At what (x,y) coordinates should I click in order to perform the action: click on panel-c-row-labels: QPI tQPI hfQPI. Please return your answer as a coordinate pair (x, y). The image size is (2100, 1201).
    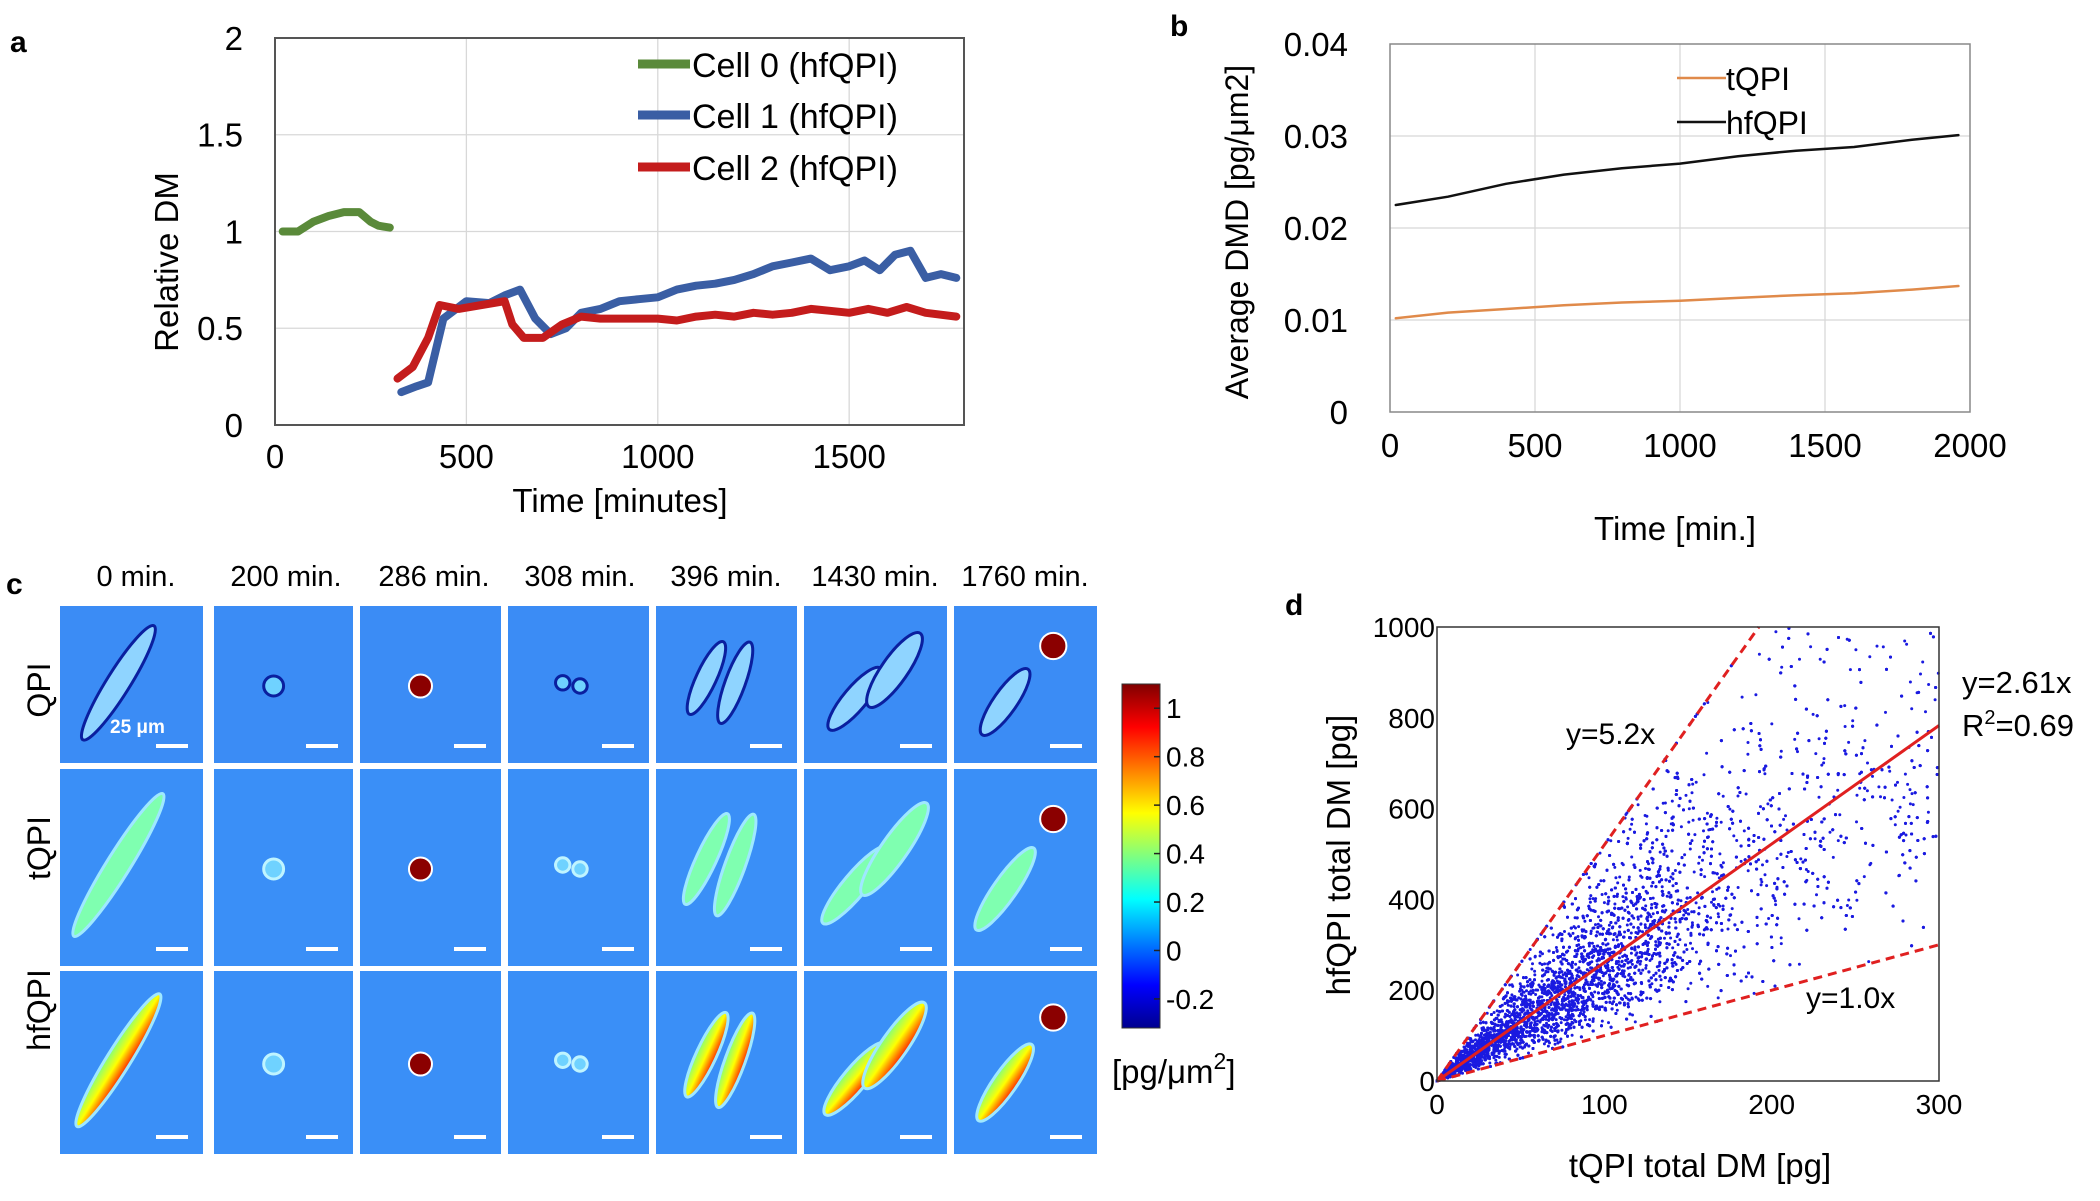
    Looking at the image, I should click on (39, 856).